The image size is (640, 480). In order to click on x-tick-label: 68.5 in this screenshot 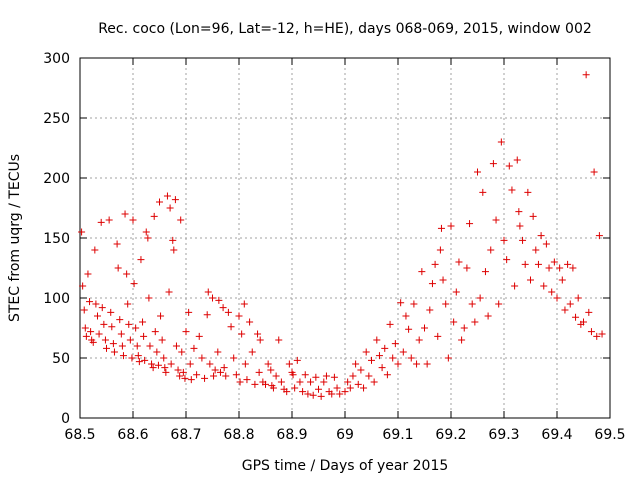, I will do `click(79, 435)`.